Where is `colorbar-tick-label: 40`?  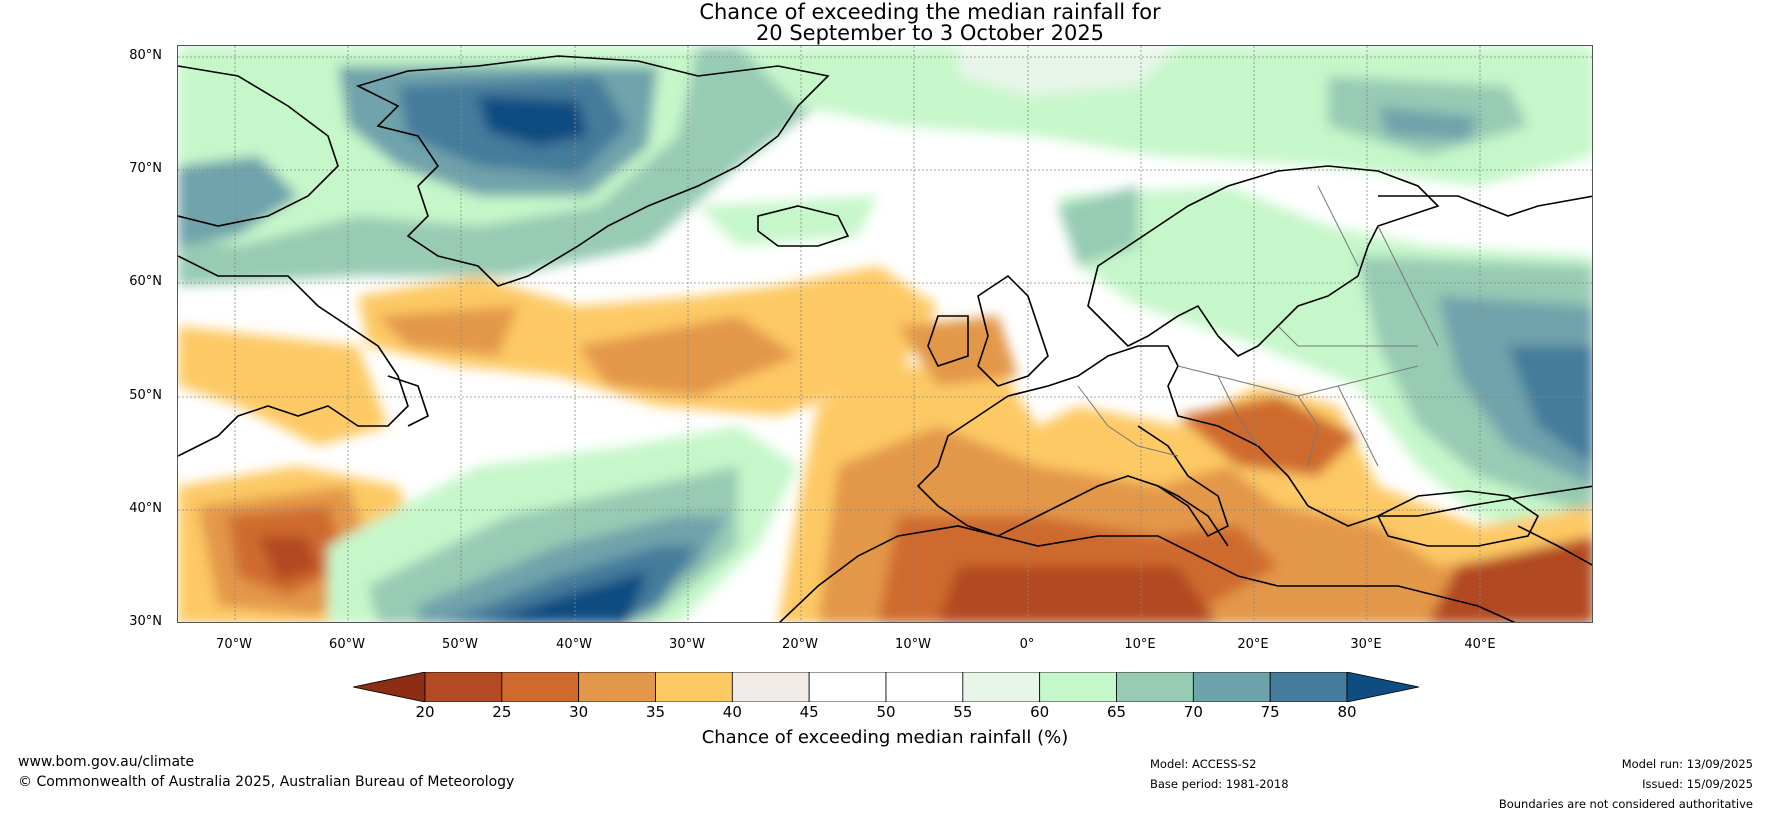
colorbar-tick-label: 40 is located at coordinates (732, 712).